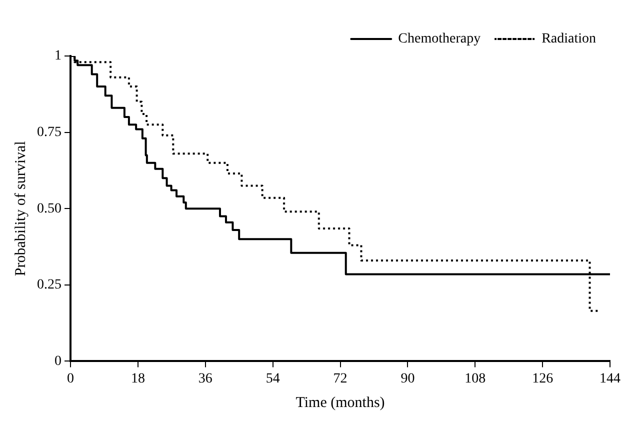 The height and width of the screenshot is (424, 634). What do you see at coordinates (49, 208) in the screenshot?
I see `y-tick-label: 0.50` at bounding box center [49, 208].